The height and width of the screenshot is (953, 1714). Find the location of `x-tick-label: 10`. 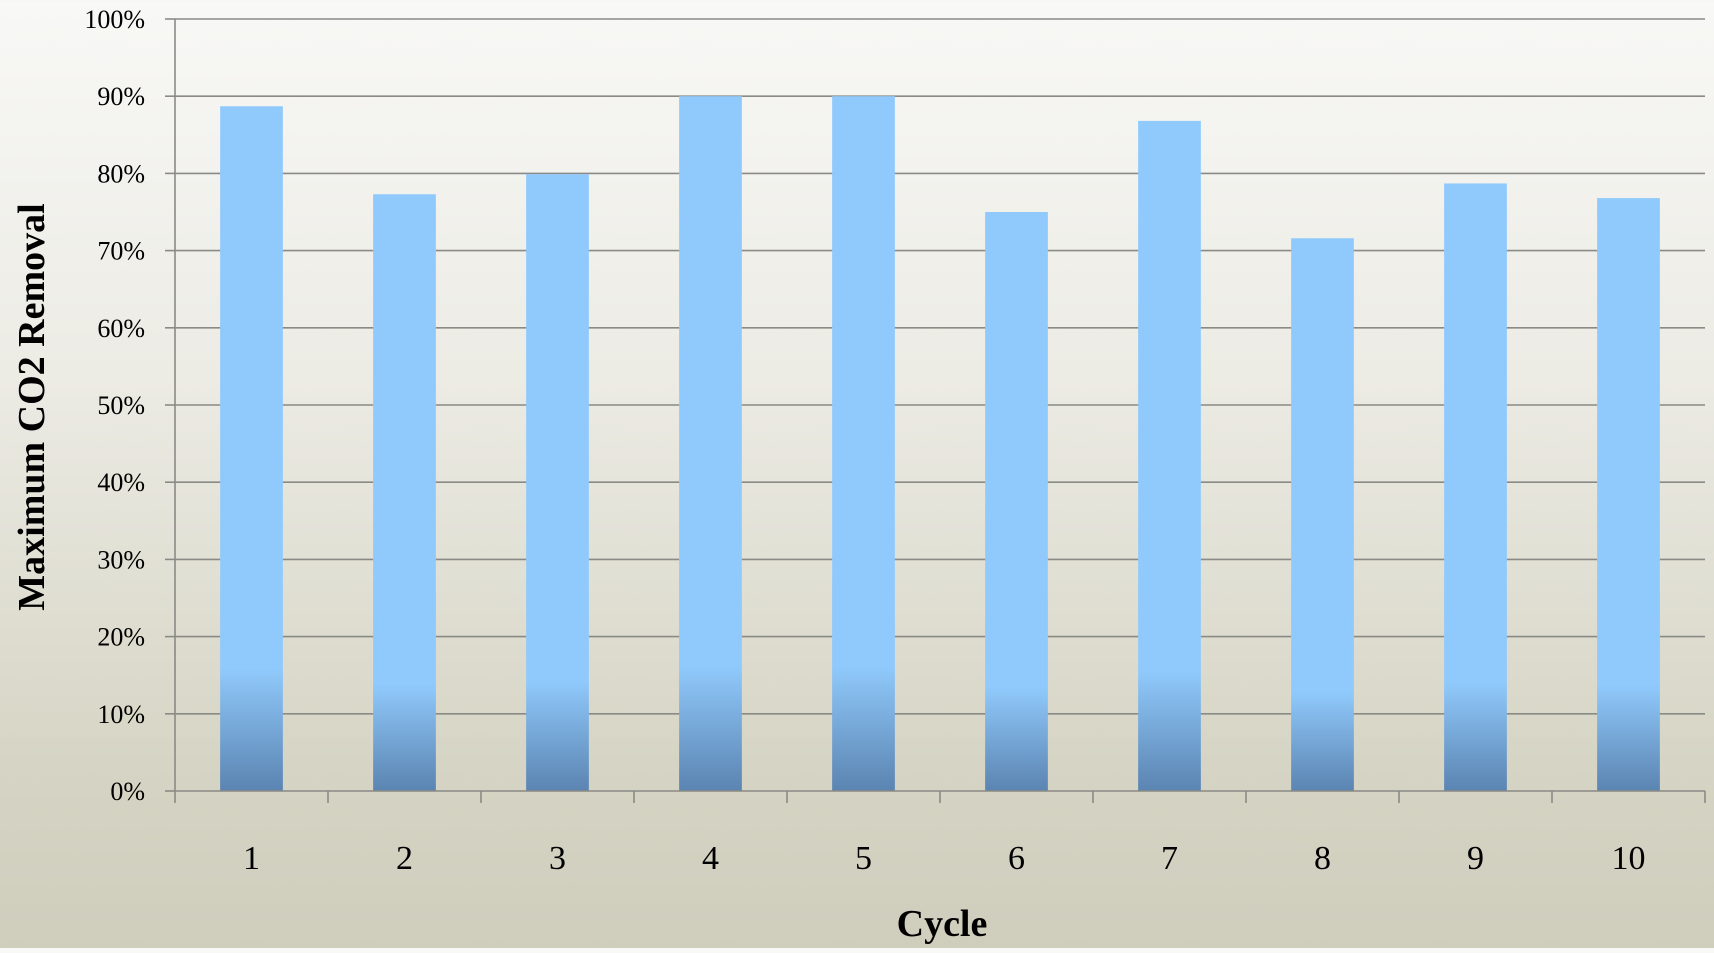

x-tick-label: 10 is located at coordinates (1629, 858).